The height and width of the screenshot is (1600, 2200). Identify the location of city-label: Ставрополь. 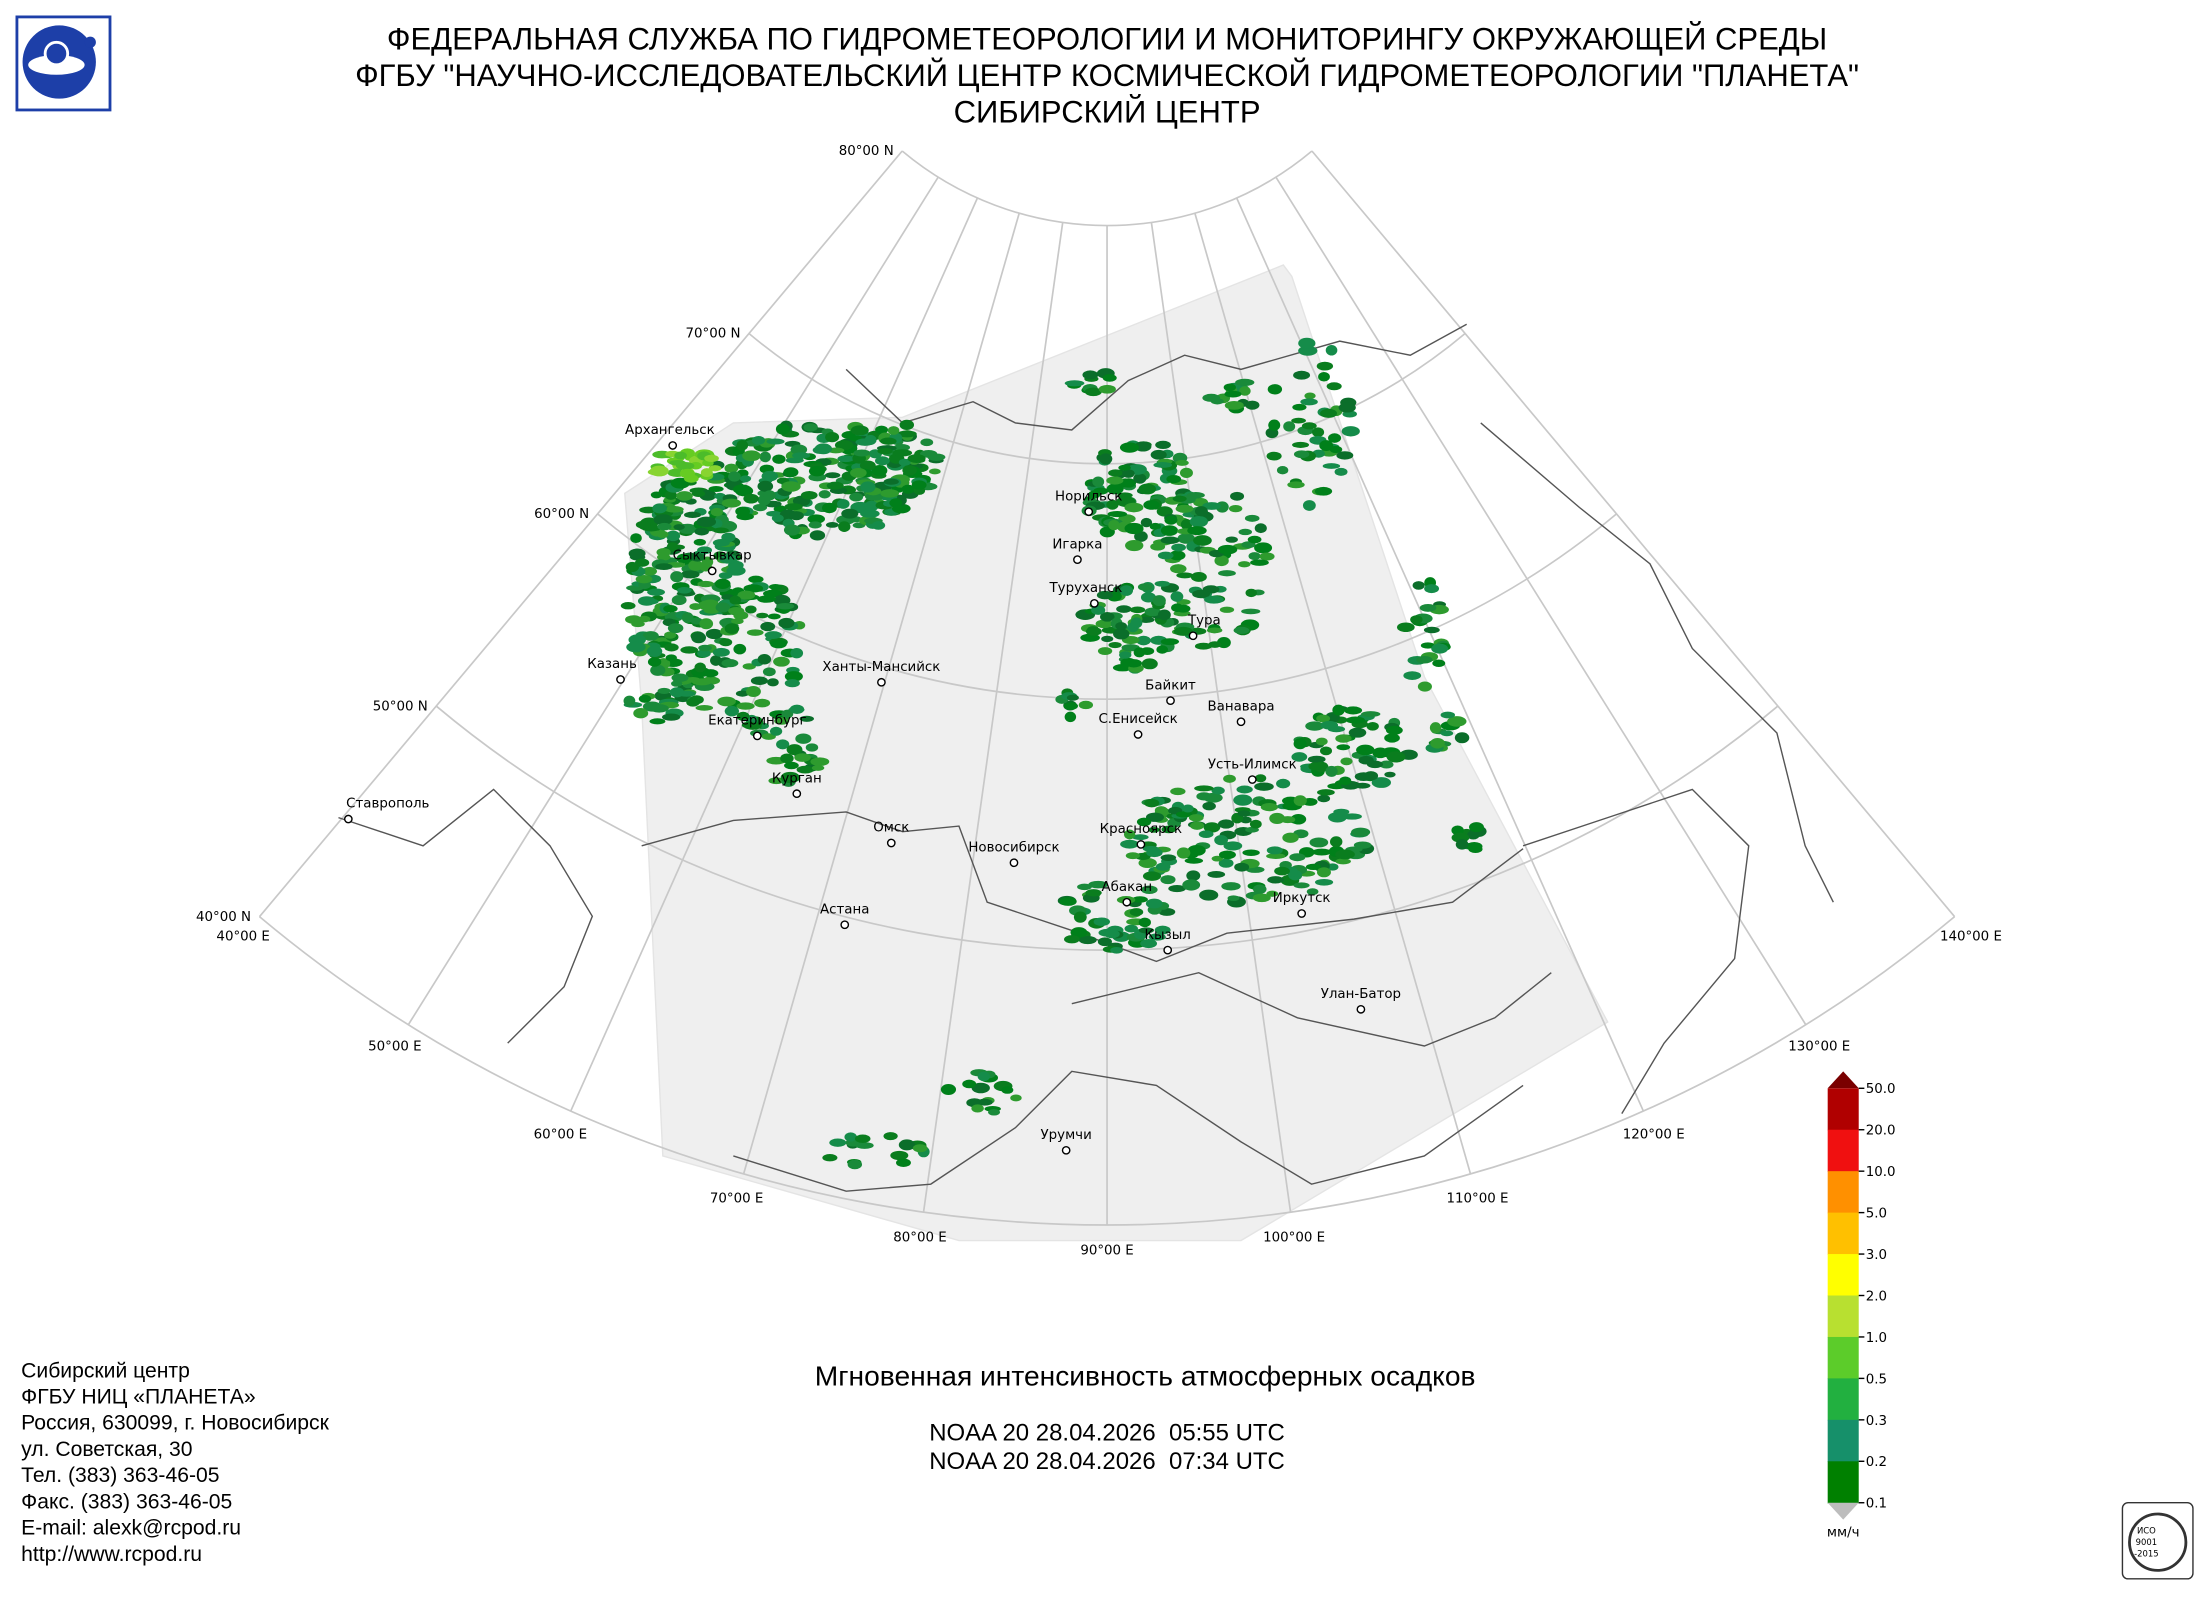
(387, 804).